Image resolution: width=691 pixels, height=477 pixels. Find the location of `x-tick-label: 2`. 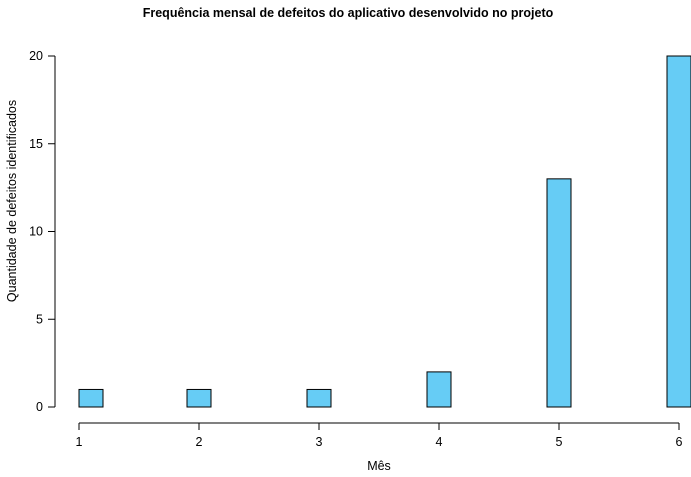

x-tick-label: 2 is located at coordinates (199, 442).